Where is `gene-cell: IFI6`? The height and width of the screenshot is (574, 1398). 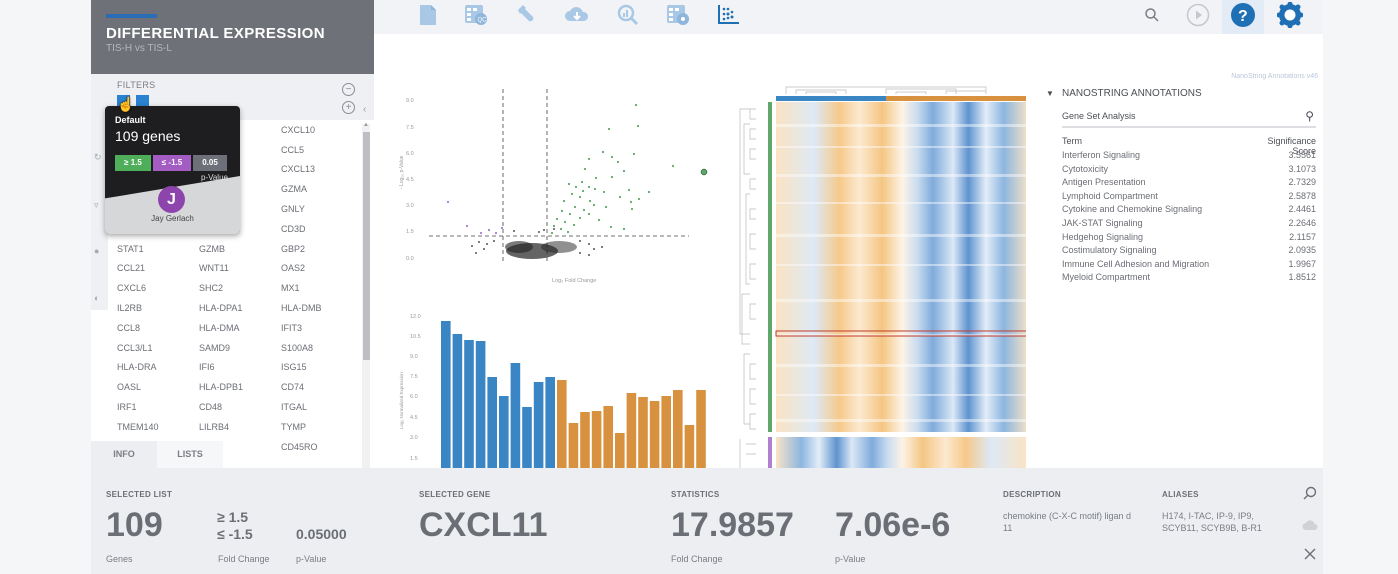 gene-cell: IFI6 is located at coordinates (207, 367).